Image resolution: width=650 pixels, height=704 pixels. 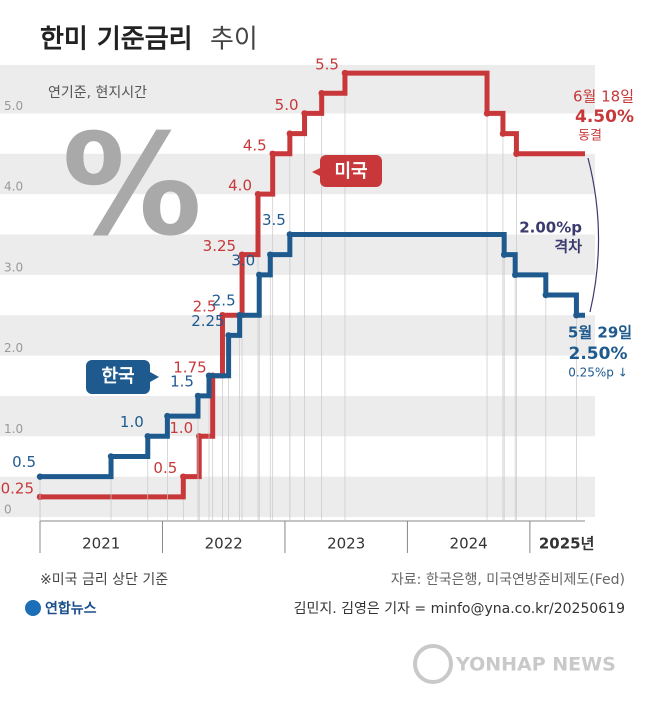 What do you see at coordinates (287, 105) in the screenshot?
I see `data-label: 5.0` at bounding box center [287, 105].